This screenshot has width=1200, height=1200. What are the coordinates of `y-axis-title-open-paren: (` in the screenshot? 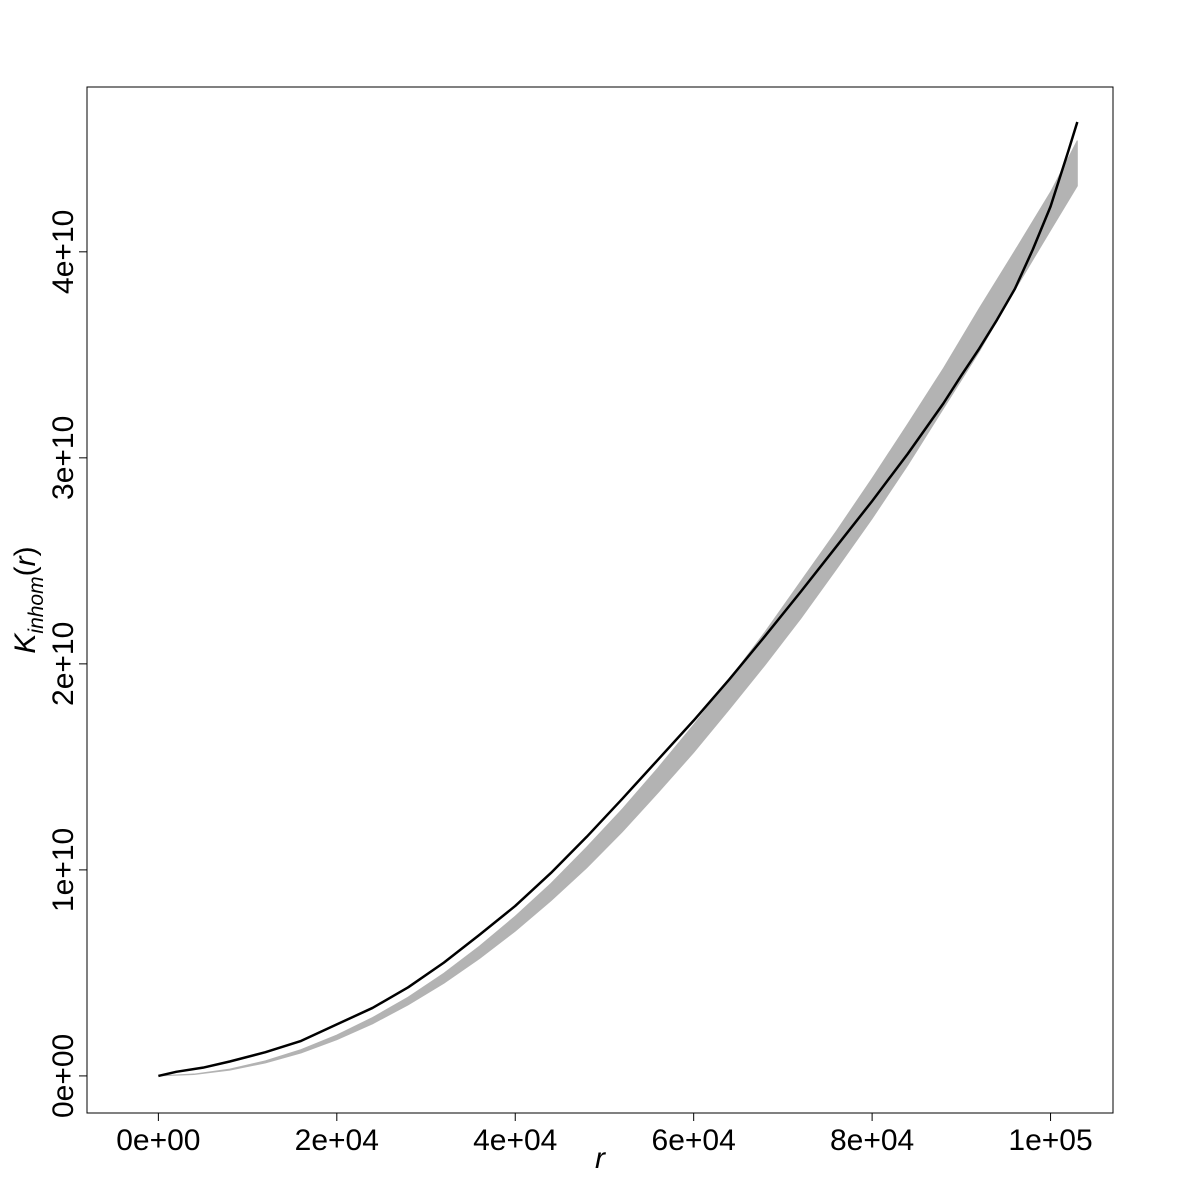 It's located at (25, 571).